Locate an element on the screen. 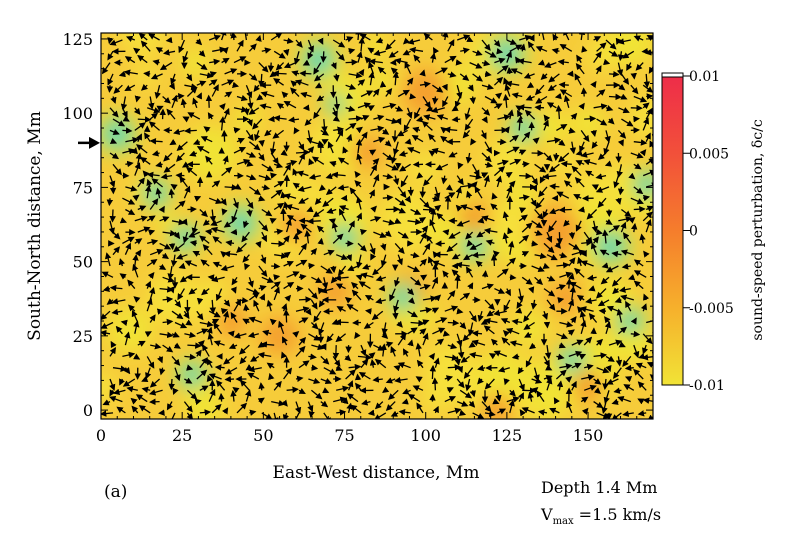 The width and height of the screenshot is (789, 554). vmax-annotation: Vmax =1.5 km/s is located at coordinates (600, 516).